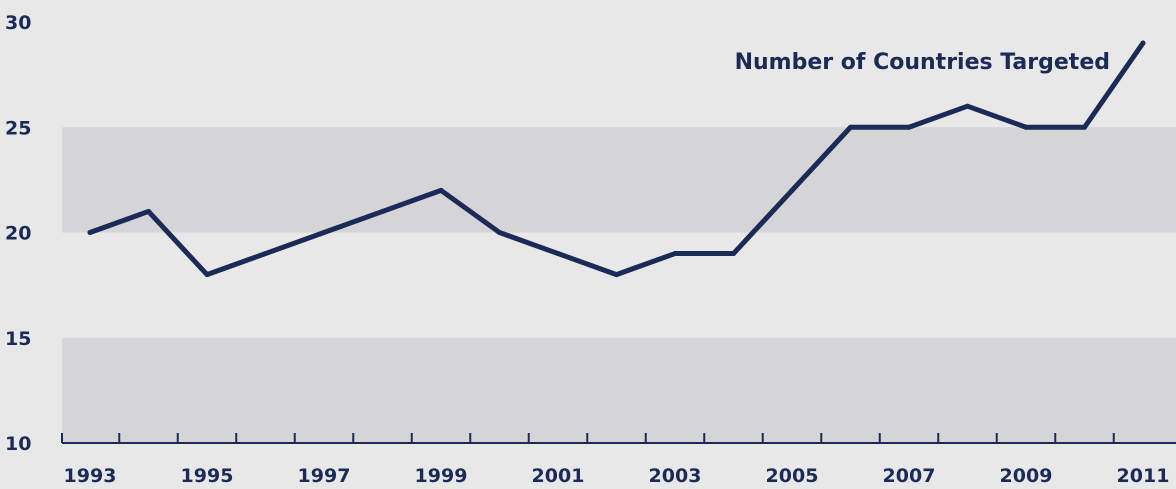 The height and width of the screenshot is (489, 1176). I want to click on x-tick-label: 2009, so click(1026, 476).